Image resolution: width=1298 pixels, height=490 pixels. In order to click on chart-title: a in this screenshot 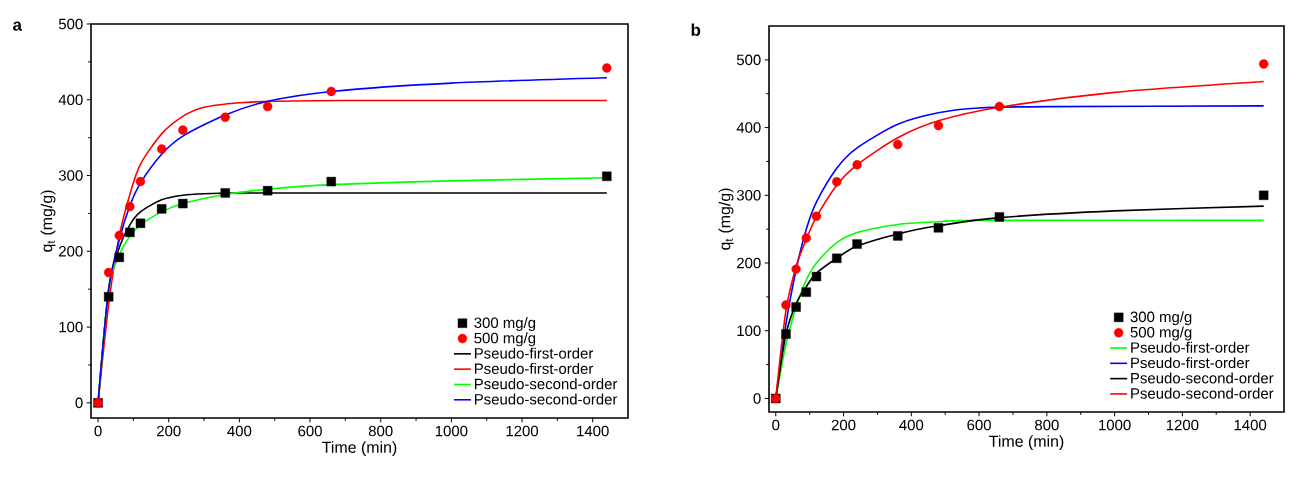, I will do `click(18, 26)`.